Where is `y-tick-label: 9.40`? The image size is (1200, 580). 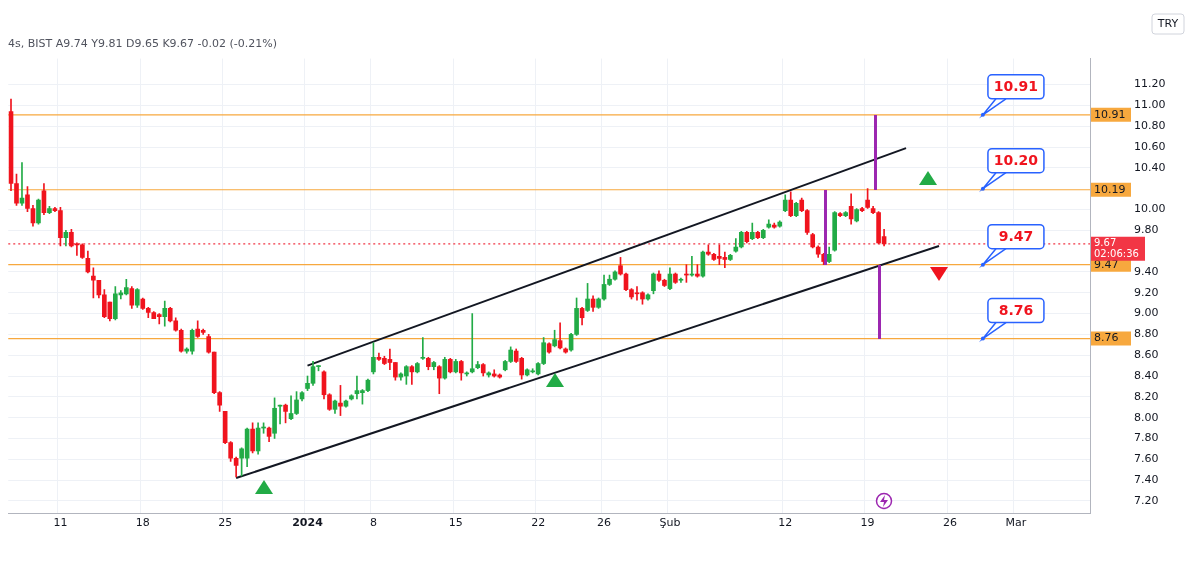
y-tick-label: 9.40 is located at coordinates (1146, 271).